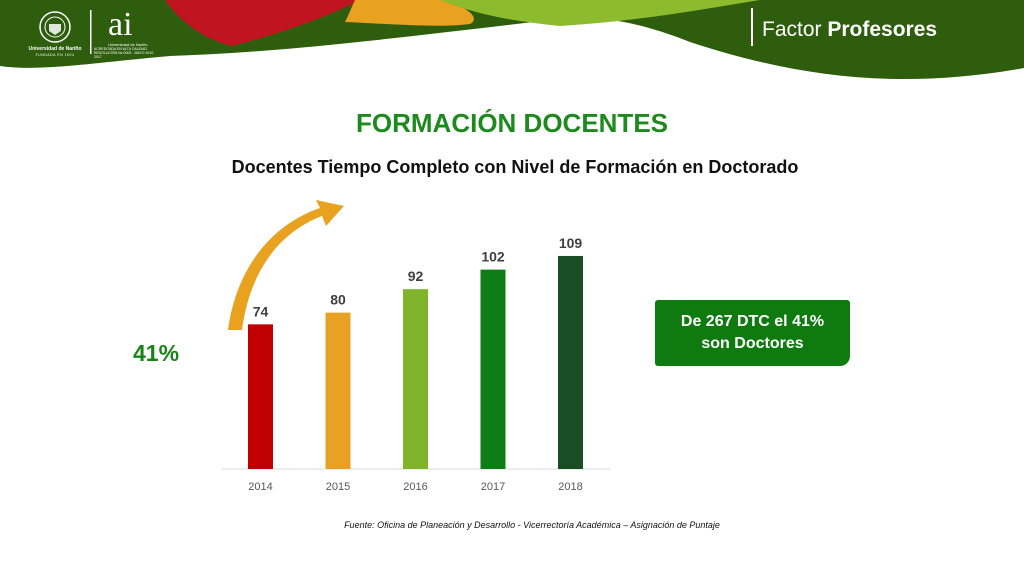  I want to click on university-crest-icon, so click(55, 27).